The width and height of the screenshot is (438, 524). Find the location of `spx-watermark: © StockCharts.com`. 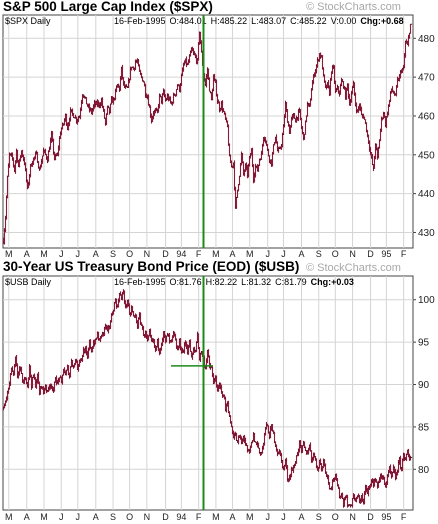

spx-watermark: © StockCharts.com is located at coordinates (353, 7).